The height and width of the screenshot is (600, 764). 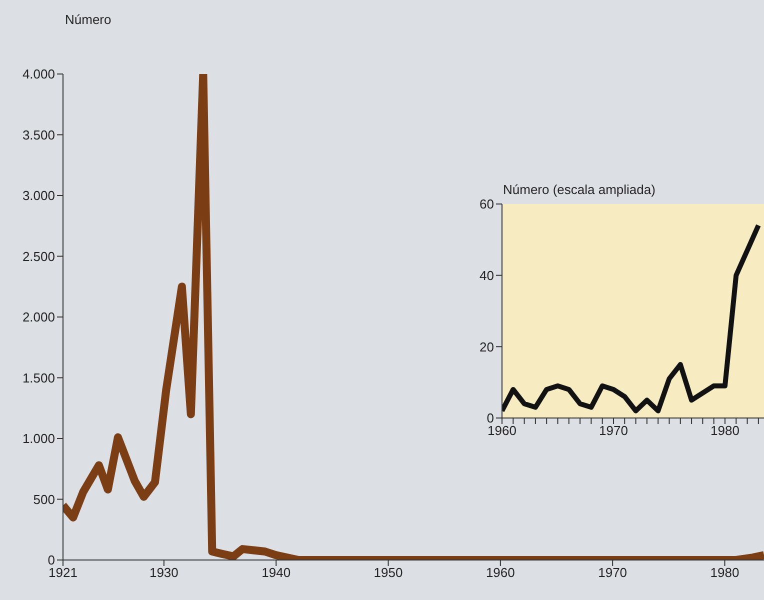 I want to click on y-tick-label: 40, so click(x=487, y=275).